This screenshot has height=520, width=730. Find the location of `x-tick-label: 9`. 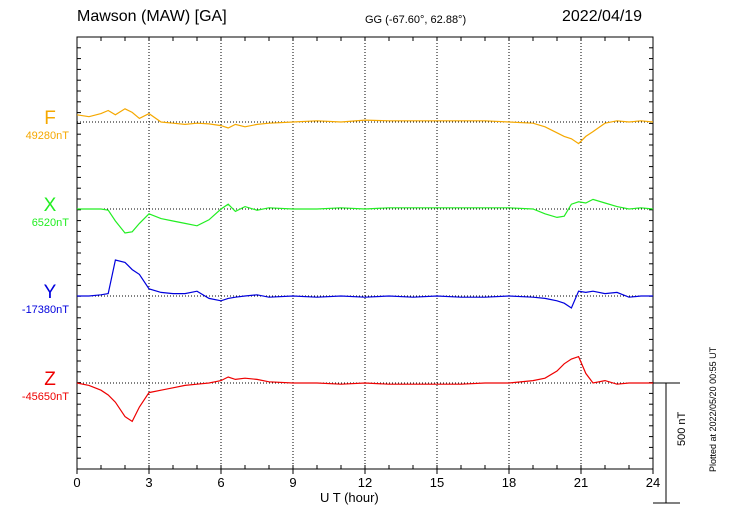

x-tick-label: 9 is located at coordinates (292, 482).